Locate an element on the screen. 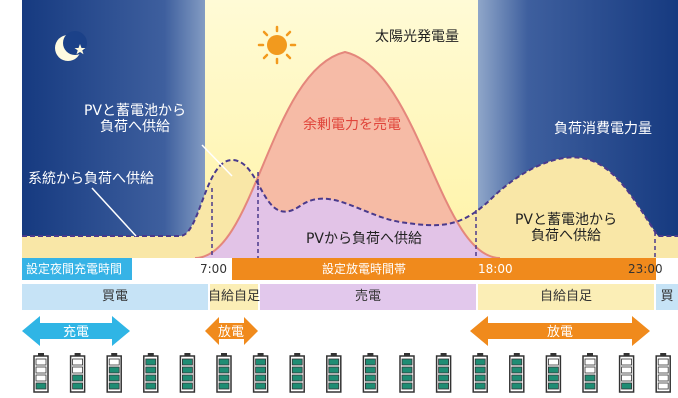 Image resolution: width=678 pixels, height=398 pixels. charge-label: 充電 is located at coordinates (76, 332).